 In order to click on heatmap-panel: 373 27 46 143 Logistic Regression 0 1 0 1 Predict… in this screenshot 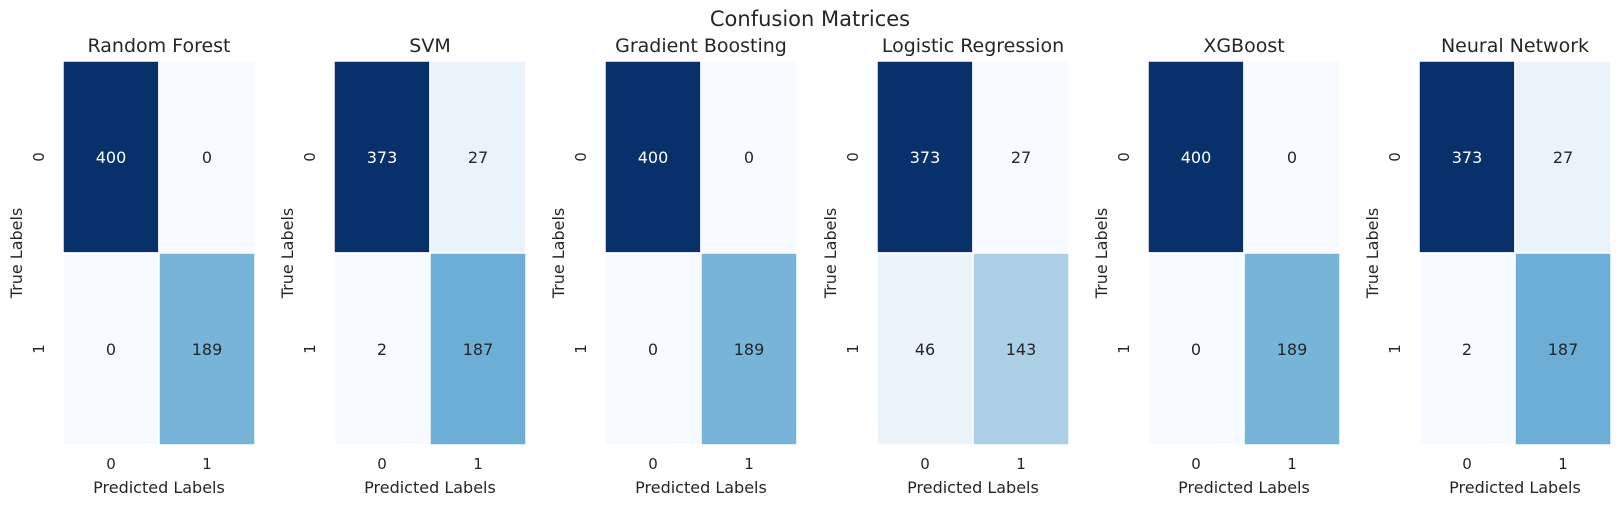, I will do `click(945, 266)`.